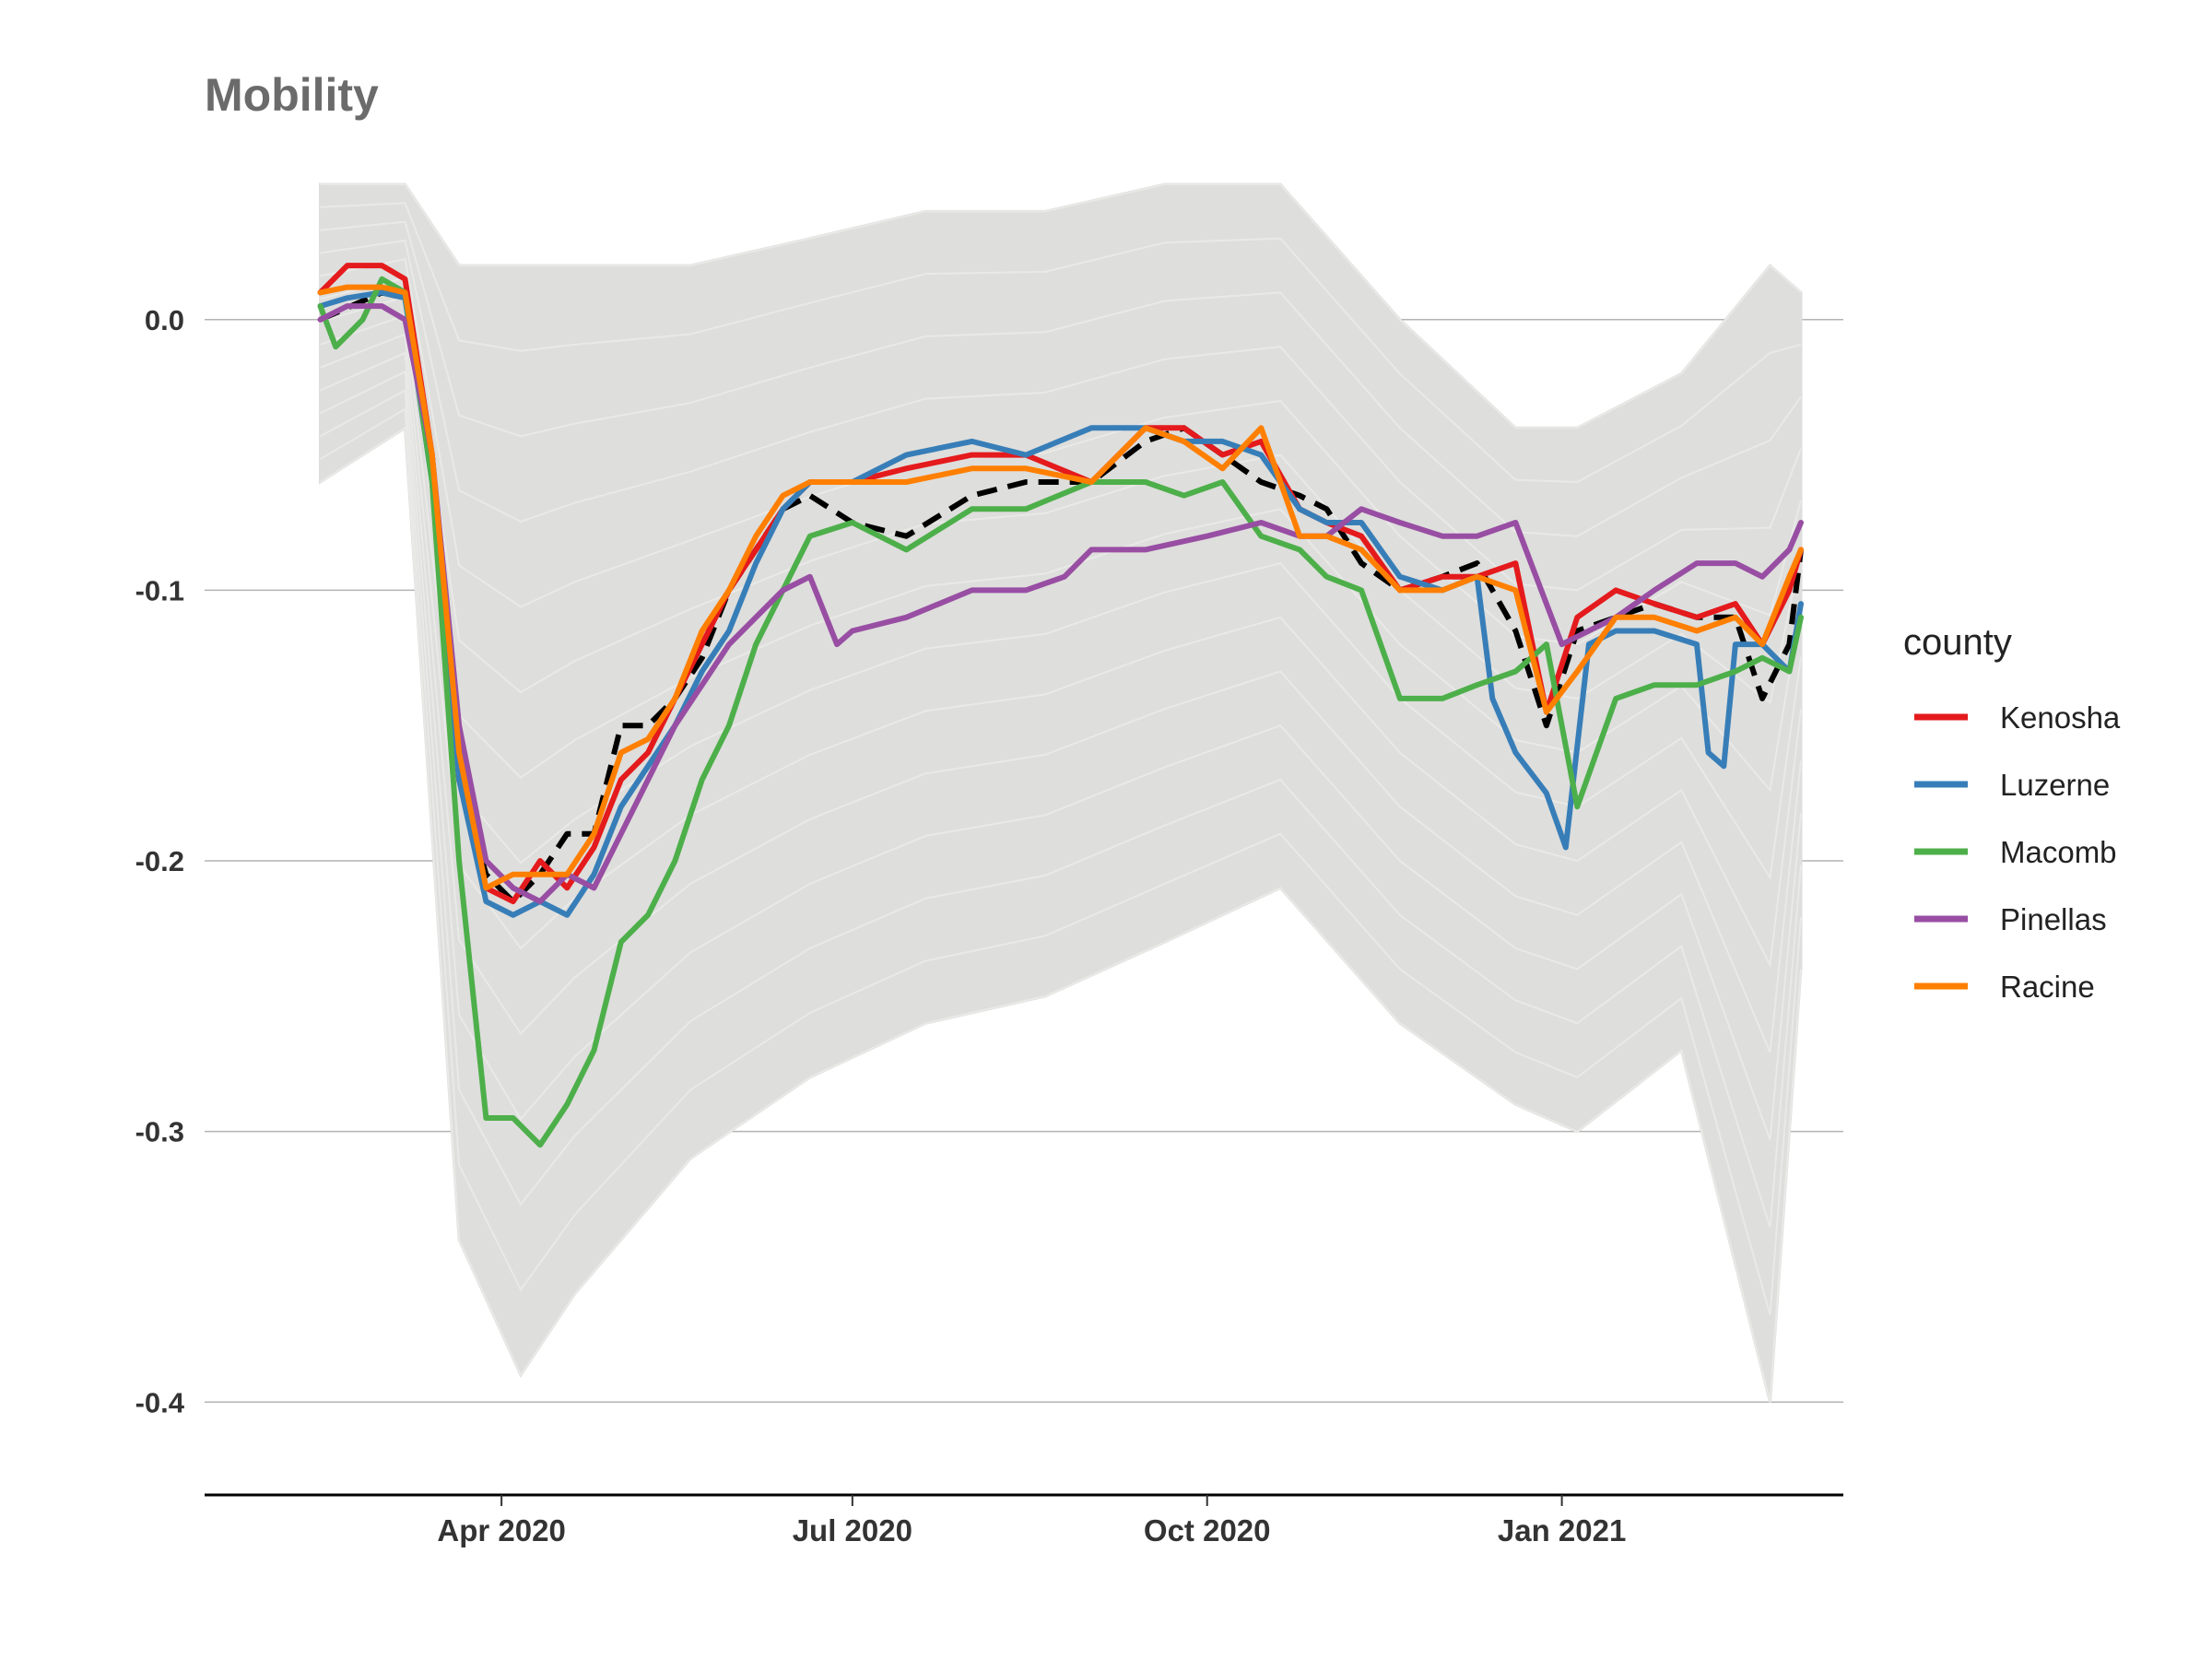 The width and height of the screenshot is (2212, 1659). Describe the element at coordinates (2055, 785) in the screenshot. I see `legend-label: Luzerne` at that location.